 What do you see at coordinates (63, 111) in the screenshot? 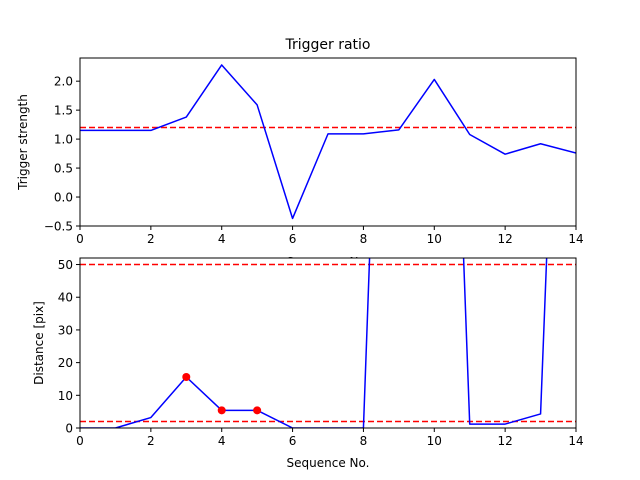
I see `y-tick-label: 1.5` at bounding box center [63, 111].